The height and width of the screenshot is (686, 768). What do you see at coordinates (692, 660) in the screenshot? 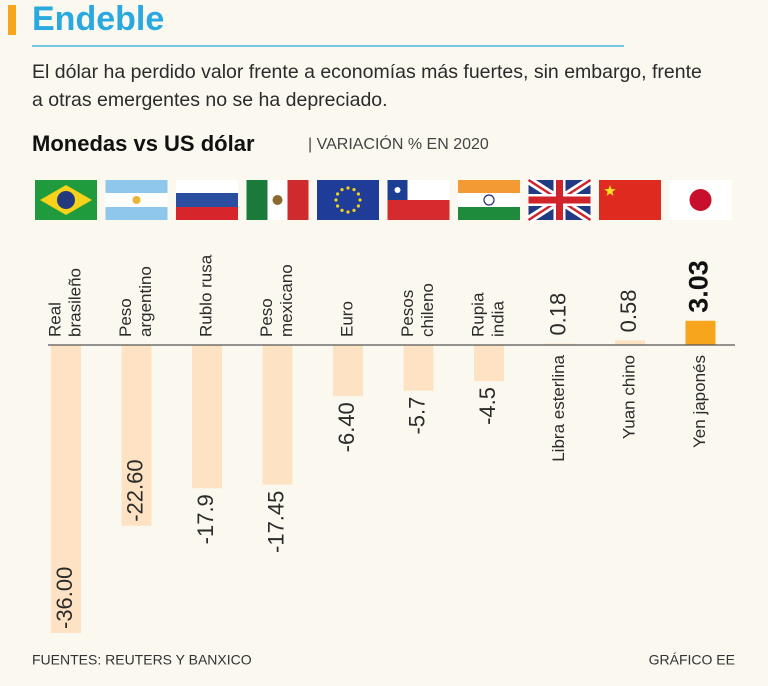
I see `credit: GRÁFICO EE` at bounding box center [692, 660].